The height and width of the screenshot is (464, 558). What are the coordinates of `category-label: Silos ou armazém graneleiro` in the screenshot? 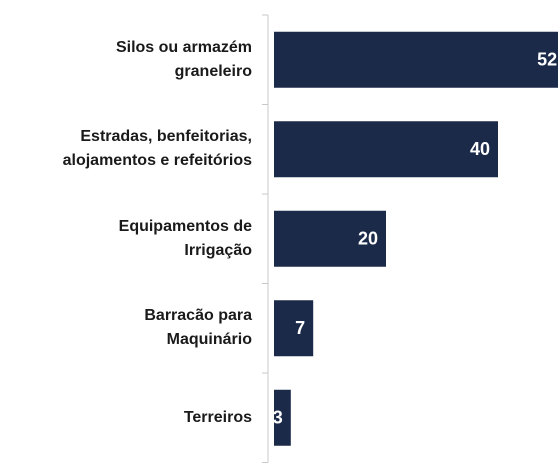 It's located at (183, 59).